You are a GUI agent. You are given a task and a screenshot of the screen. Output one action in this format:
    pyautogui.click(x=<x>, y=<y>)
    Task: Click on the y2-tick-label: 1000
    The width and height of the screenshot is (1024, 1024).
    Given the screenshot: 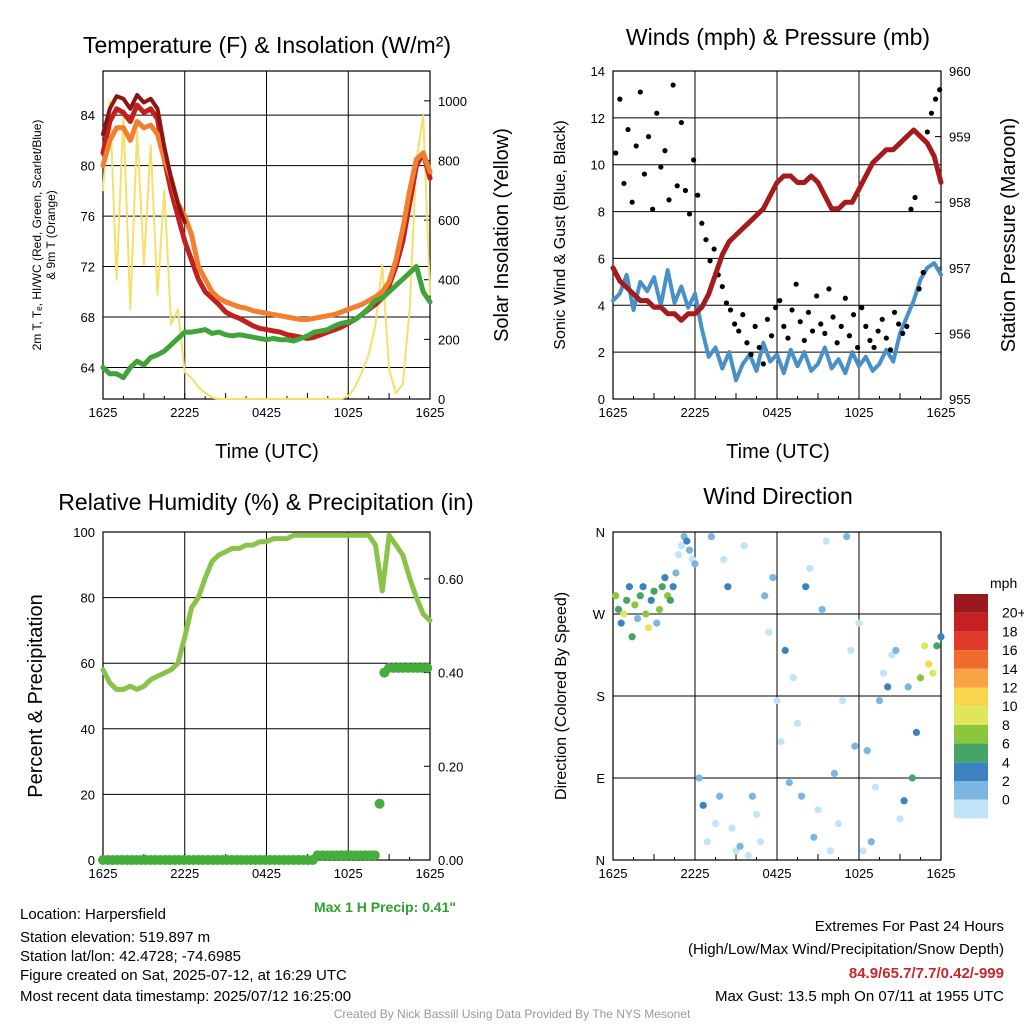 What is the action you would take?
    pyautogui.click(x=452, y=101)
    